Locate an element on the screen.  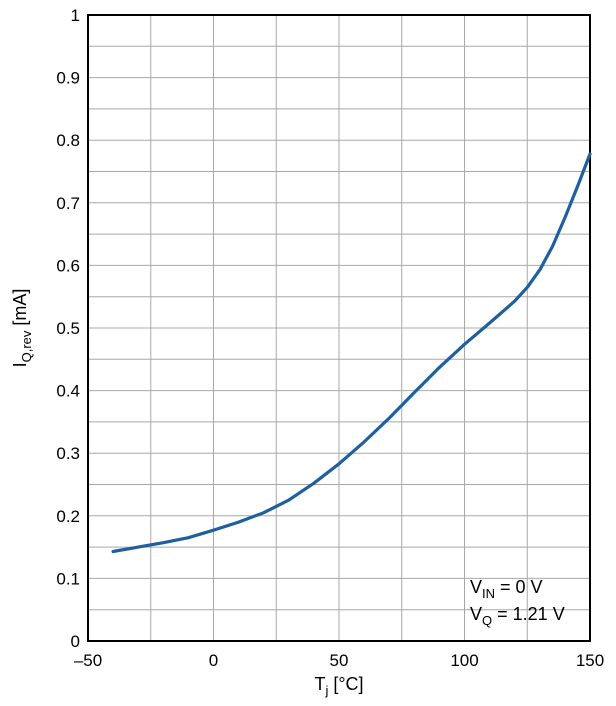
y-tick-label: 0.1 is located at coordinates (68, 578).